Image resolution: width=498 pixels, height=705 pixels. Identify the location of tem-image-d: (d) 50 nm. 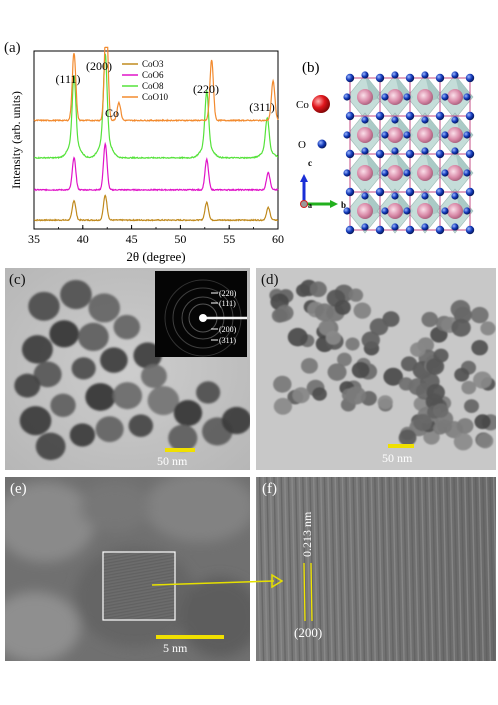
(376, 369).